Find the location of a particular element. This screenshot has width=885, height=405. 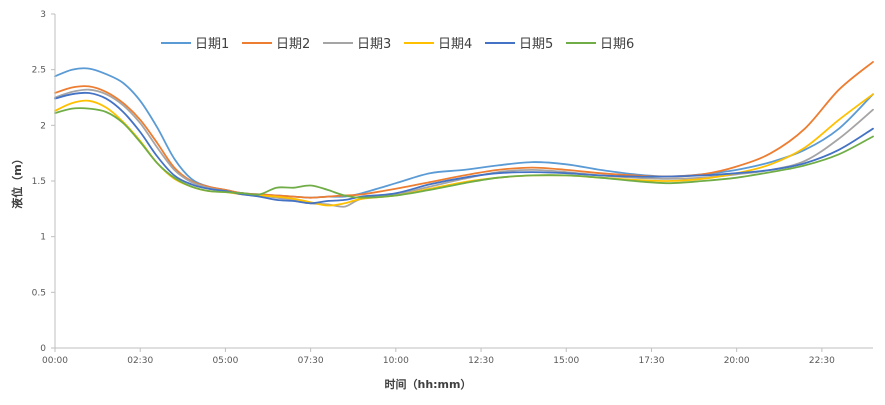

legend: 日期1 日期2 日期3 日期4 日期5 日期6 is located at coordinates (397, 44).